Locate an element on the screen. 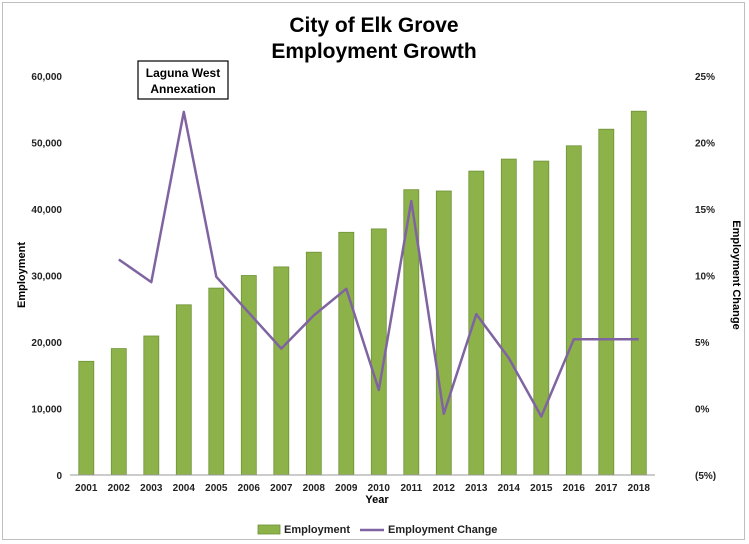 This screenshot has height=544, width=749. annotation-box is located at coordinates (183, 80).